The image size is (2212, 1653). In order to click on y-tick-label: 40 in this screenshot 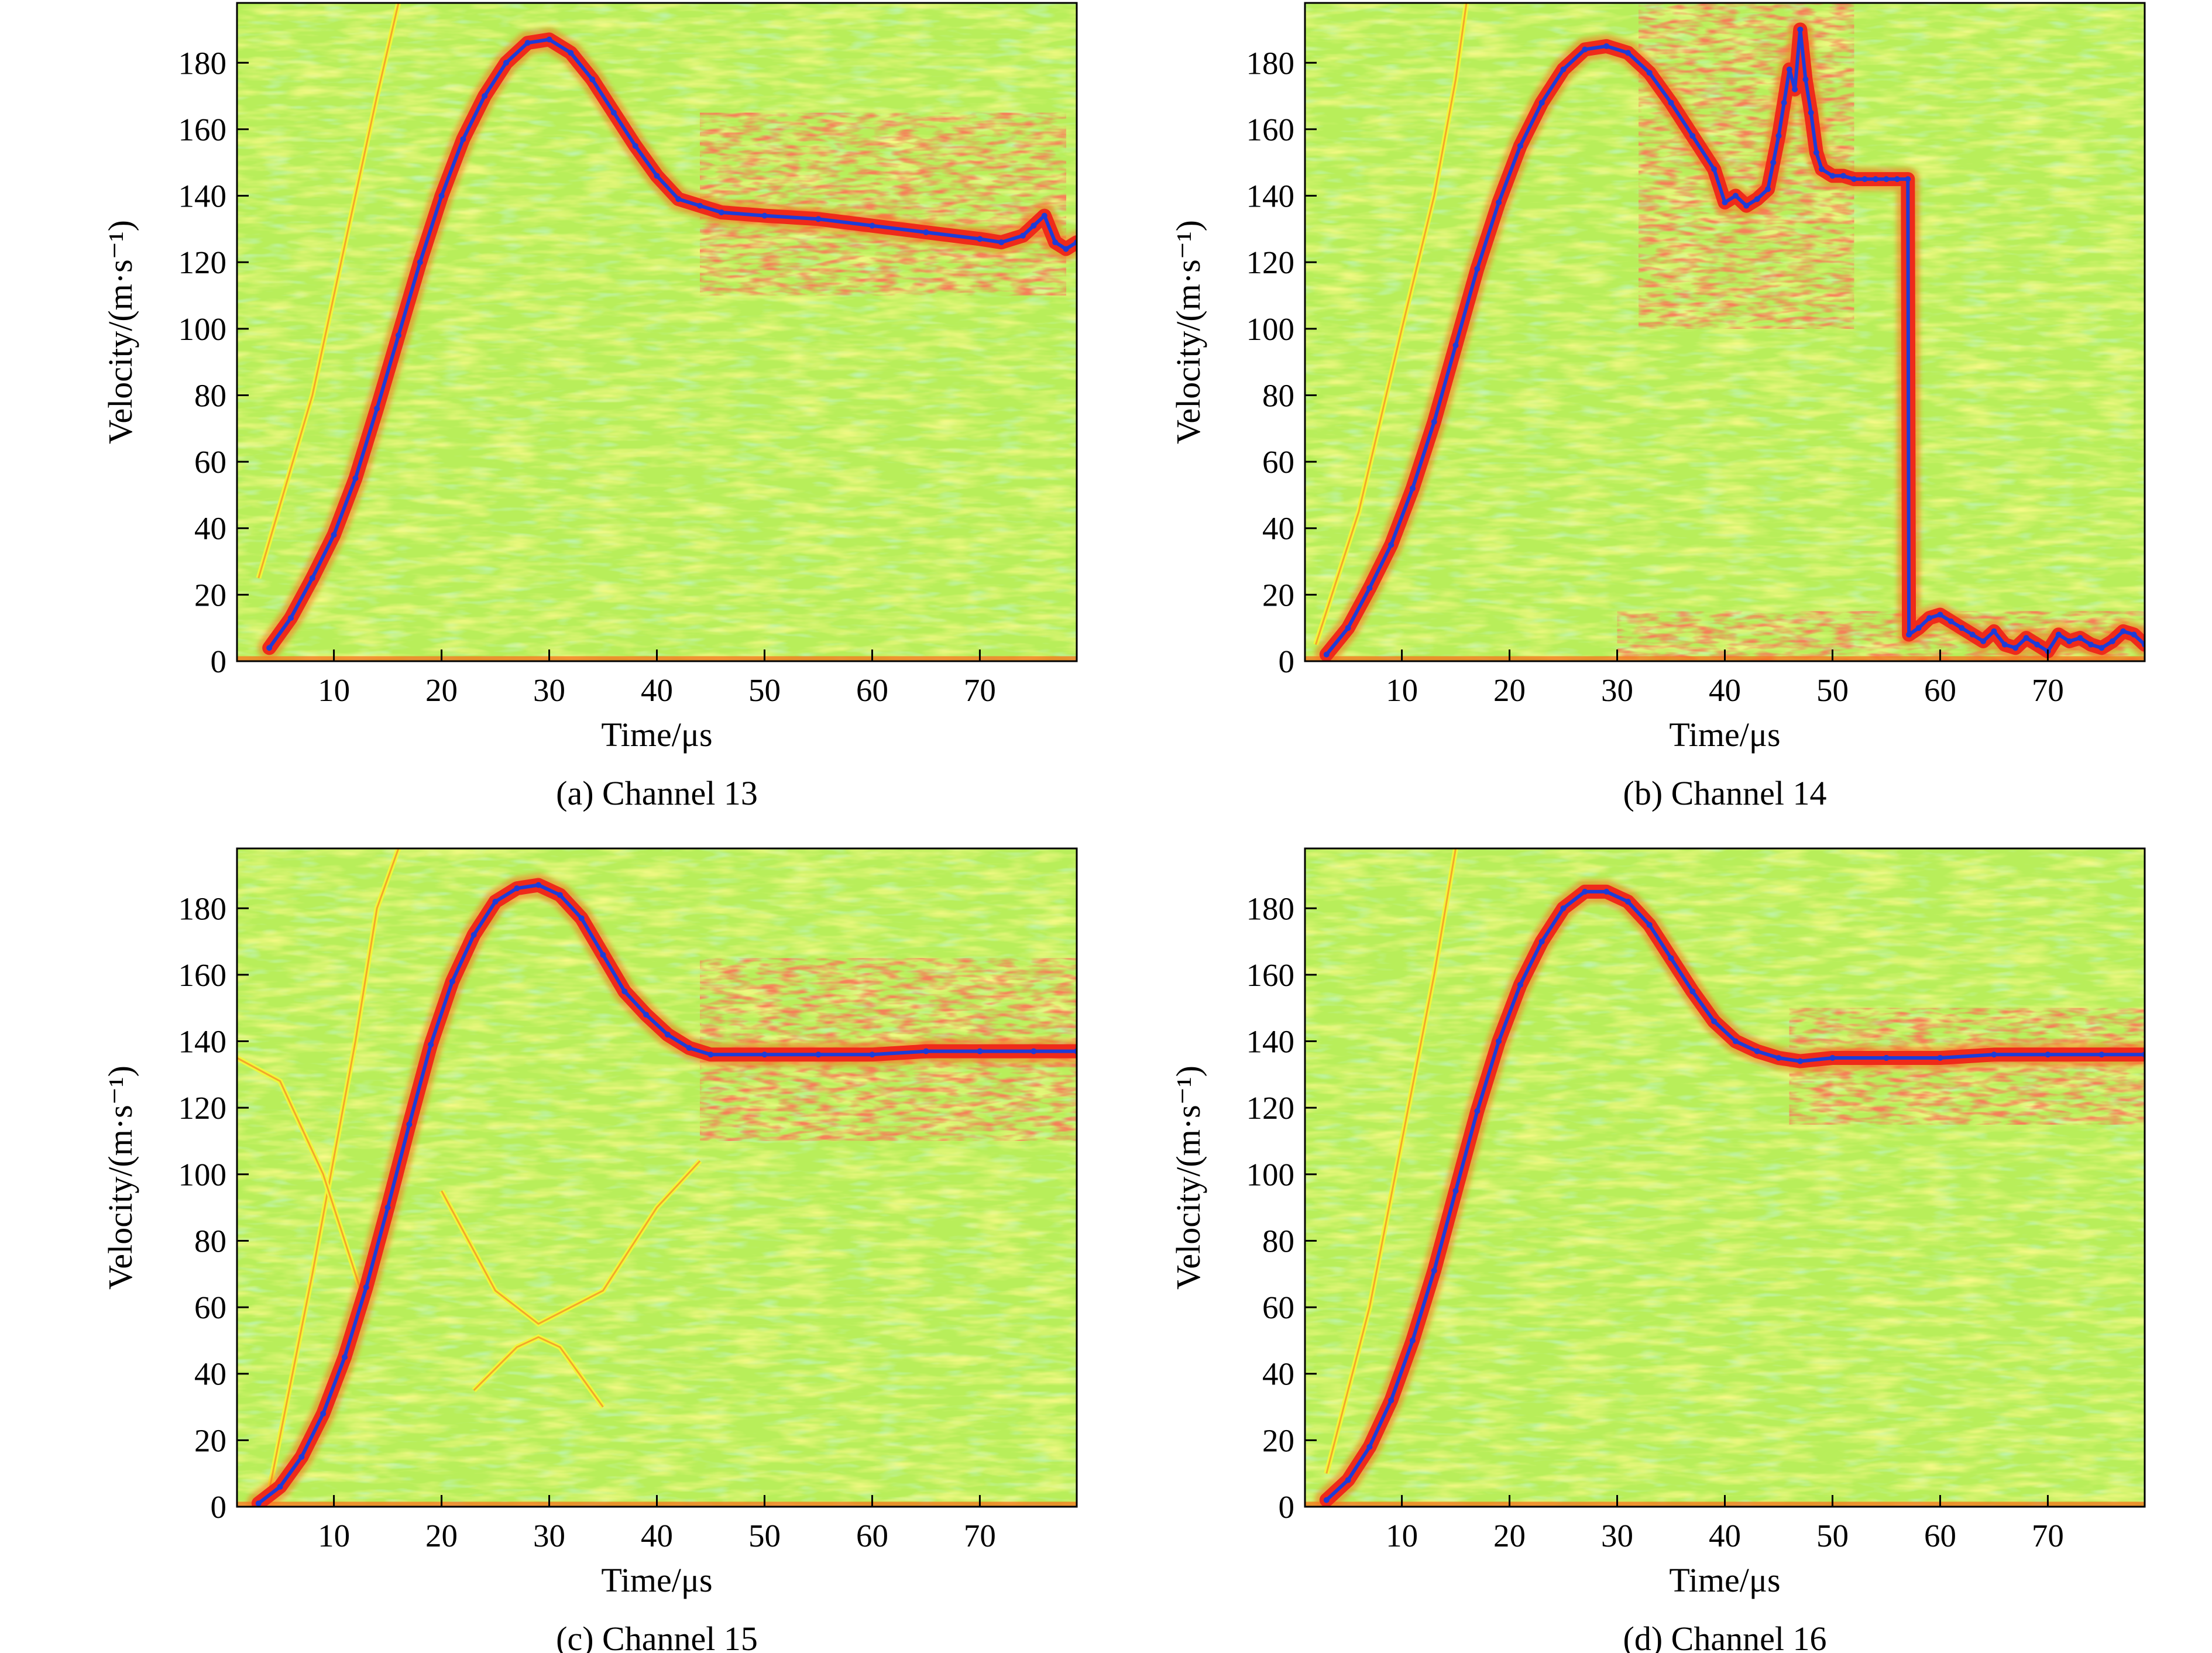, I will do `click(210, 1374)`.